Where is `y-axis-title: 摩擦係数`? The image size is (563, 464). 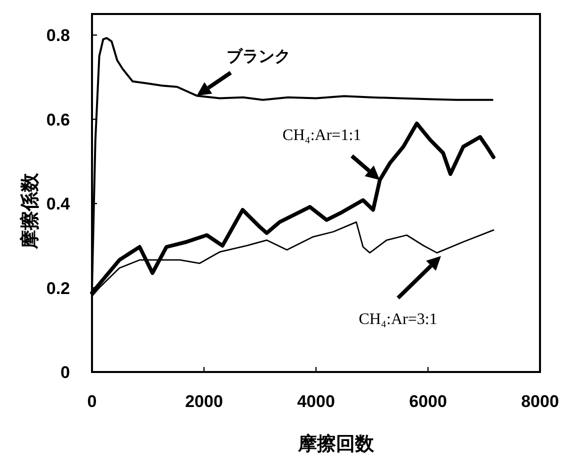
y-axis-title: 摩擦係数 is located at coordinates (30, 211).